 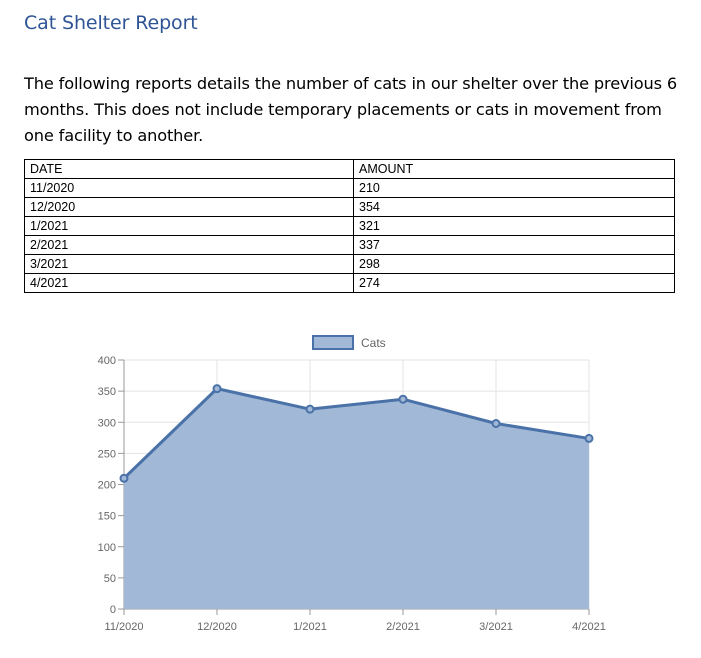 I want to click on x-tick-label: 2/2021, so click(x=403, y=627).